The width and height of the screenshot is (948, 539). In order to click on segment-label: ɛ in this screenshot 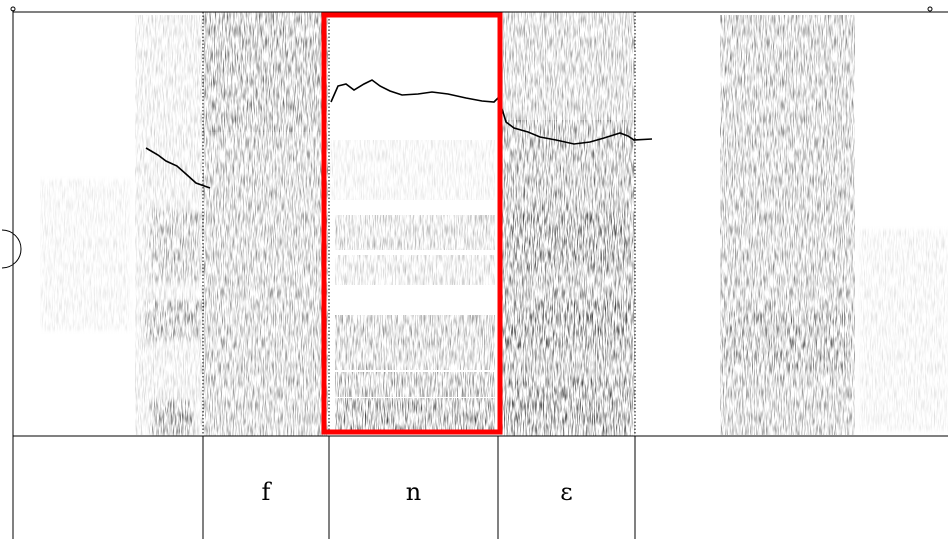, I will do `click(566, 492)`.